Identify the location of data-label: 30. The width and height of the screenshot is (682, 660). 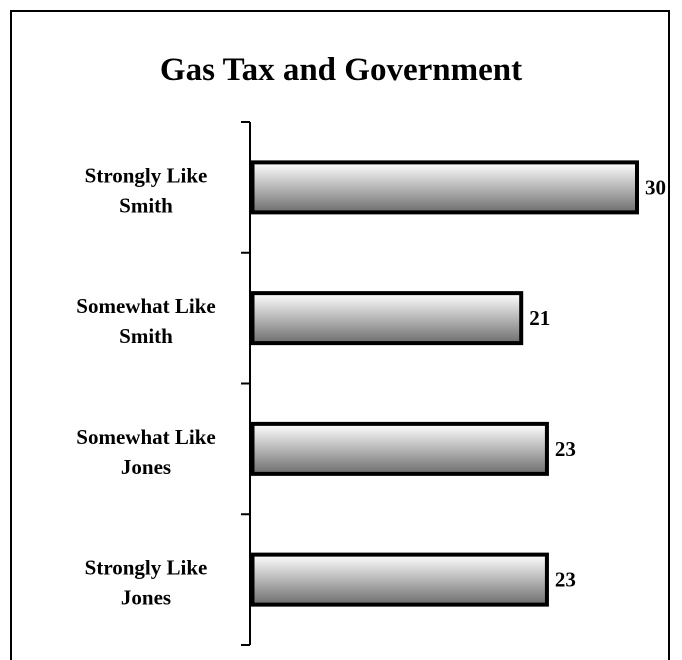
(655, 187).